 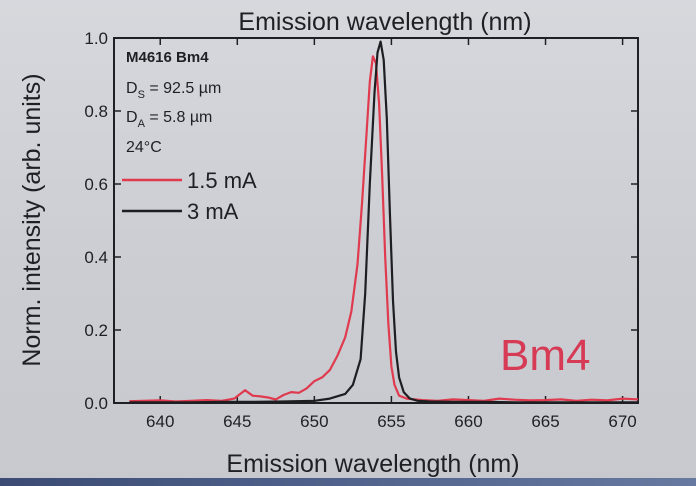 What do you see at coordinates (545, 421) in the screenshot?
I see `x-tick-label: 665` at bounding box center [545, 421].